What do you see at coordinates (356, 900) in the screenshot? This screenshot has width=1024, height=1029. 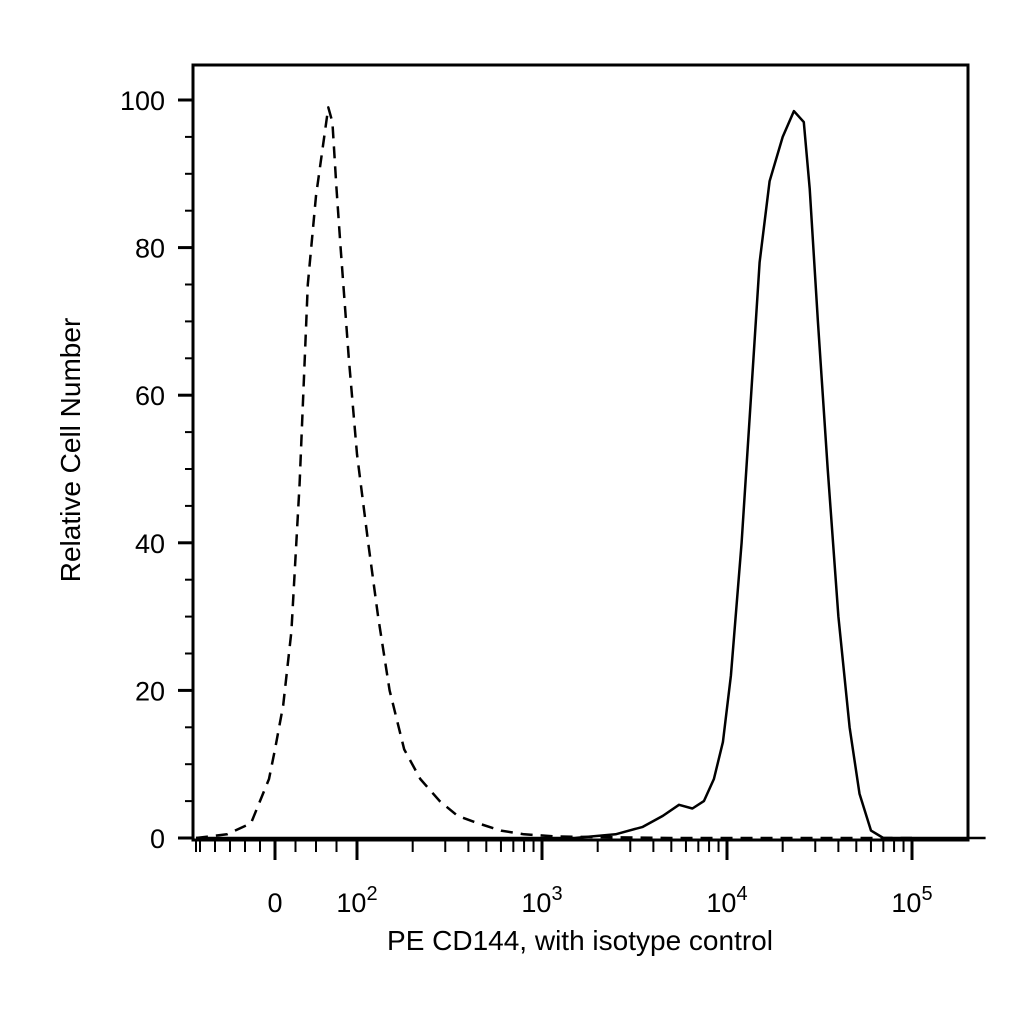 I see `x-tick-label: 10²` at bounding box center [356, 900].